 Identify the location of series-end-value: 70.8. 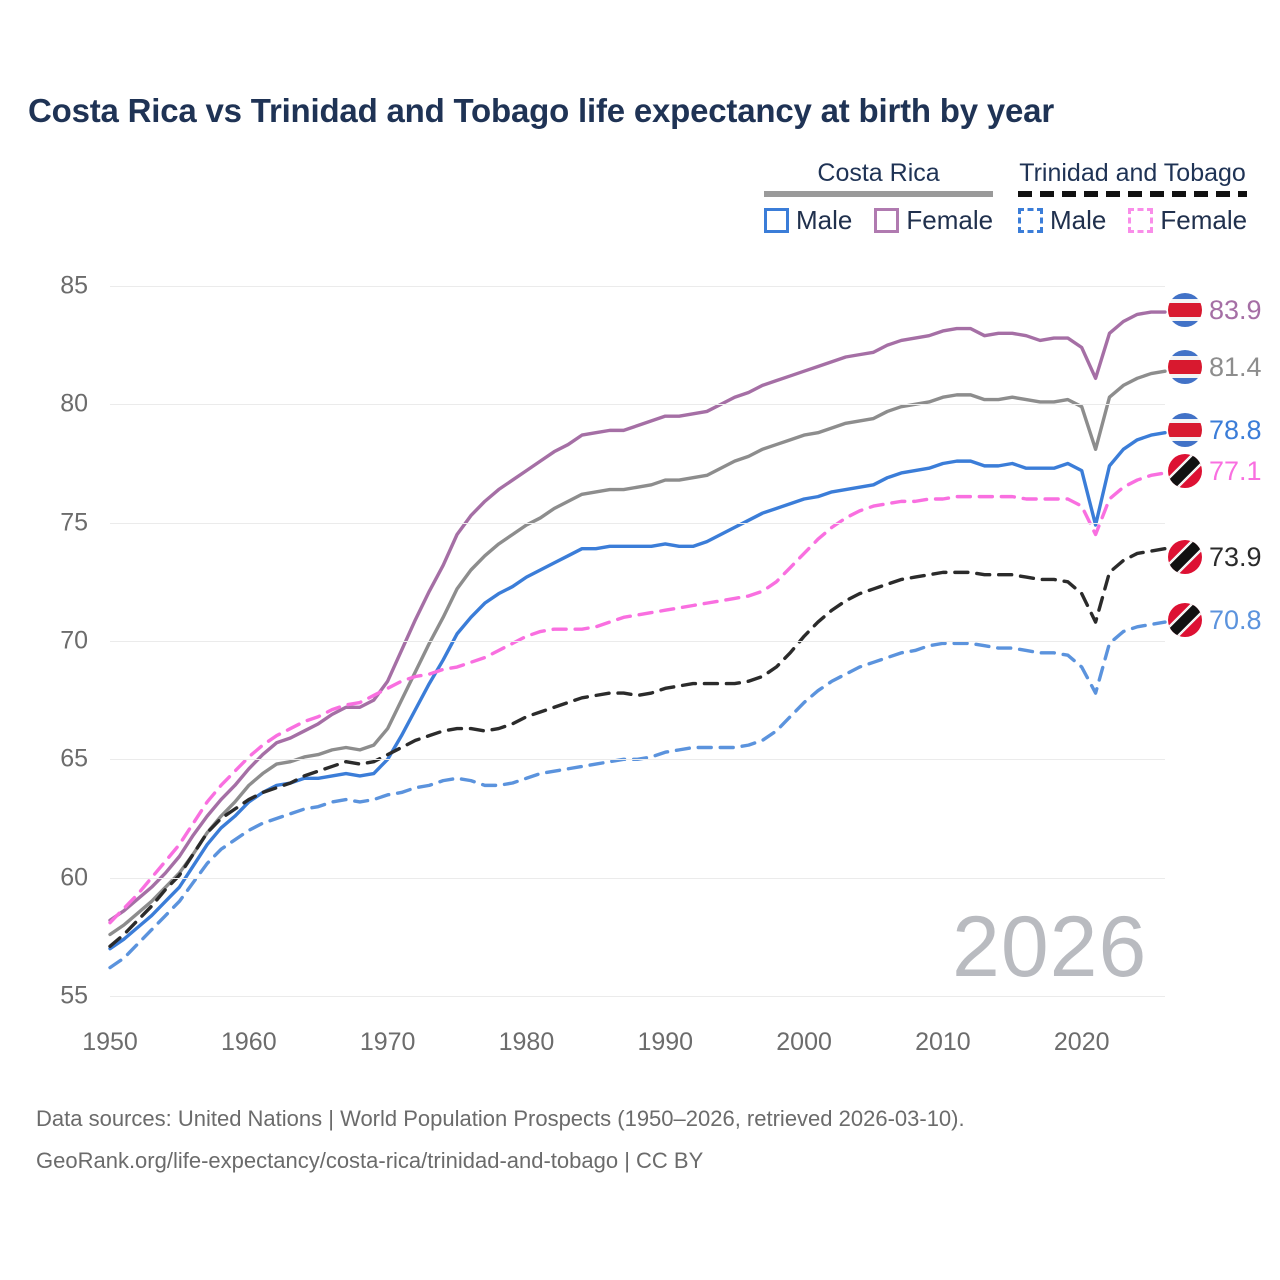
(1235, 619).